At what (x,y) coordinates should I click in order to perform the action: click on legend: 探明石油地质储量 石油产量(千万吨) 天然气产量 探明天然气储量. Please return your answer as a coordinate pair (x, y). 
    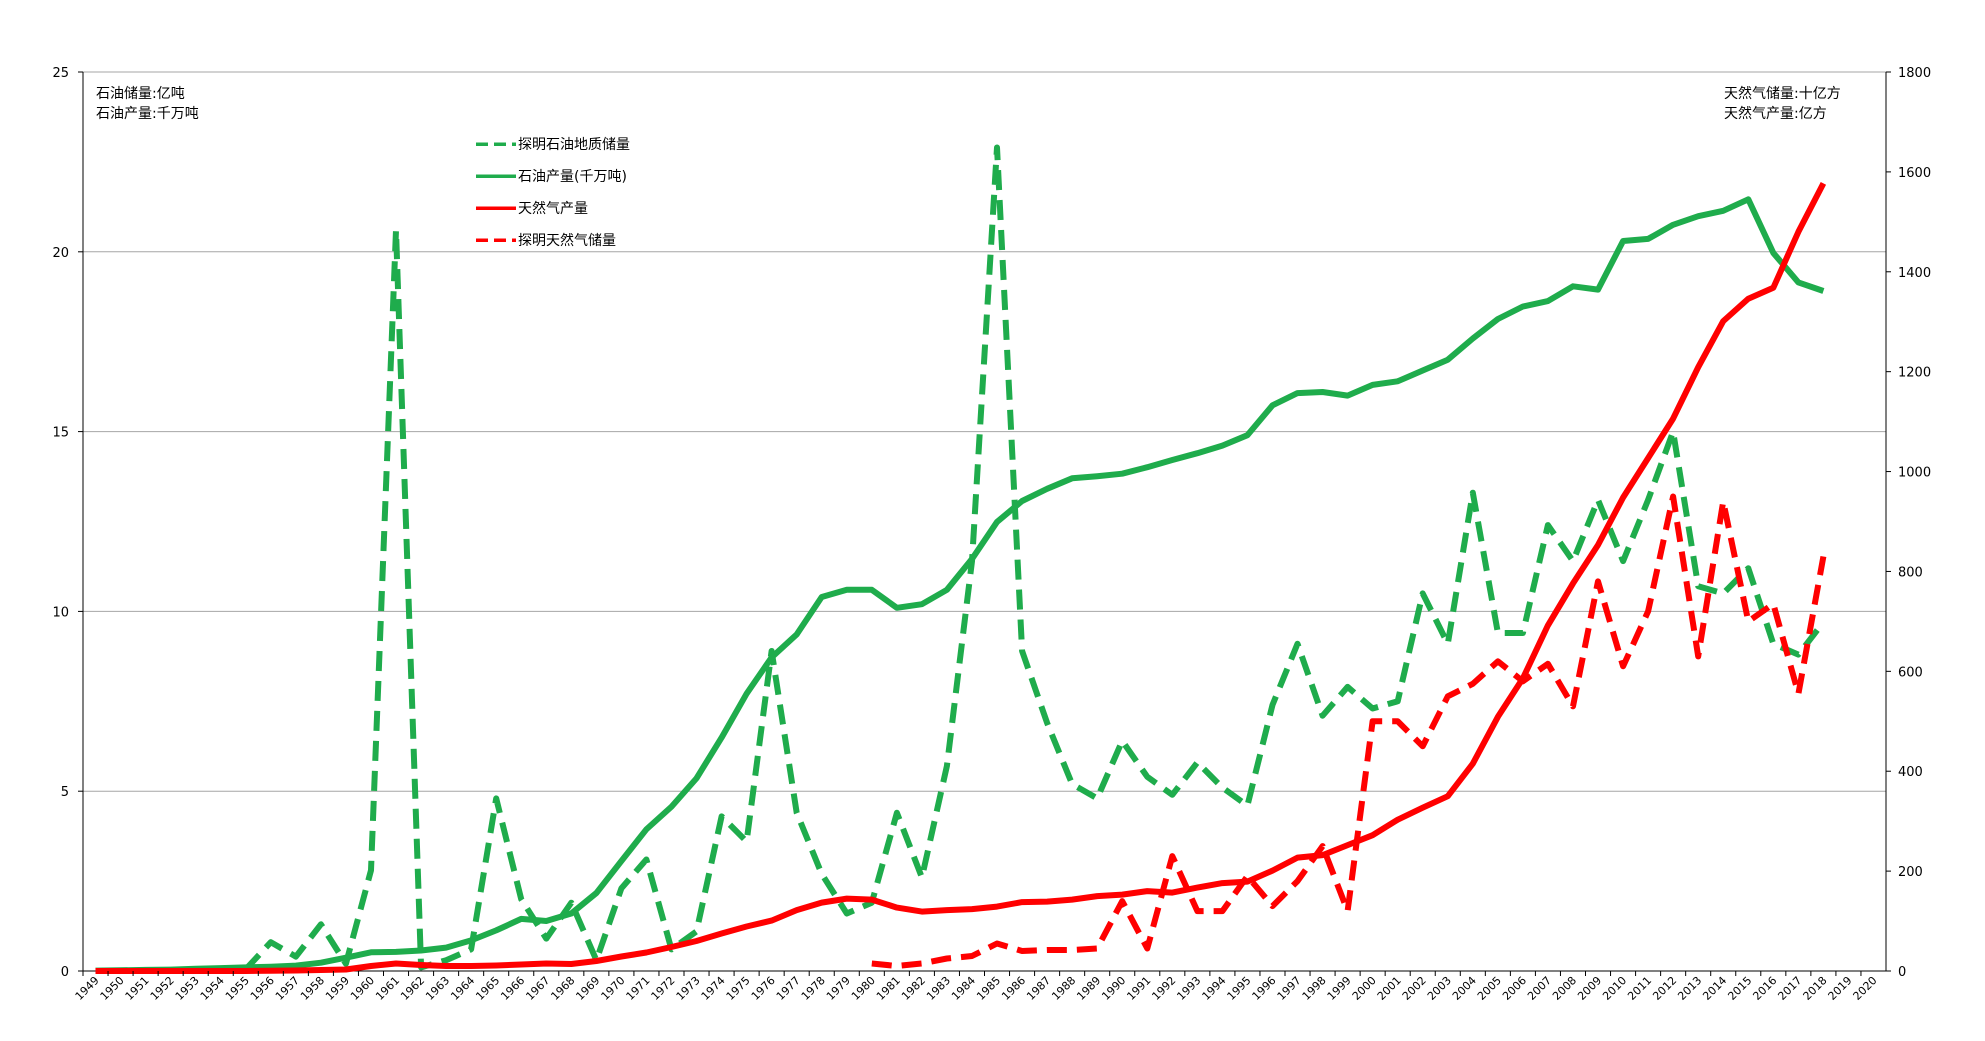
    Looking at the image, I should click on (553, 192).